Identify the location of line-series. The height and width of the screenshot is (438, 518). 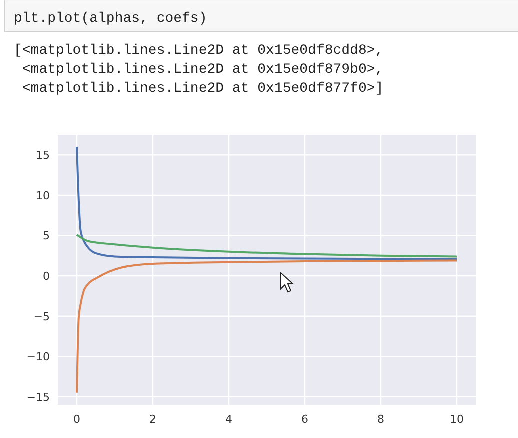
(267, 246).